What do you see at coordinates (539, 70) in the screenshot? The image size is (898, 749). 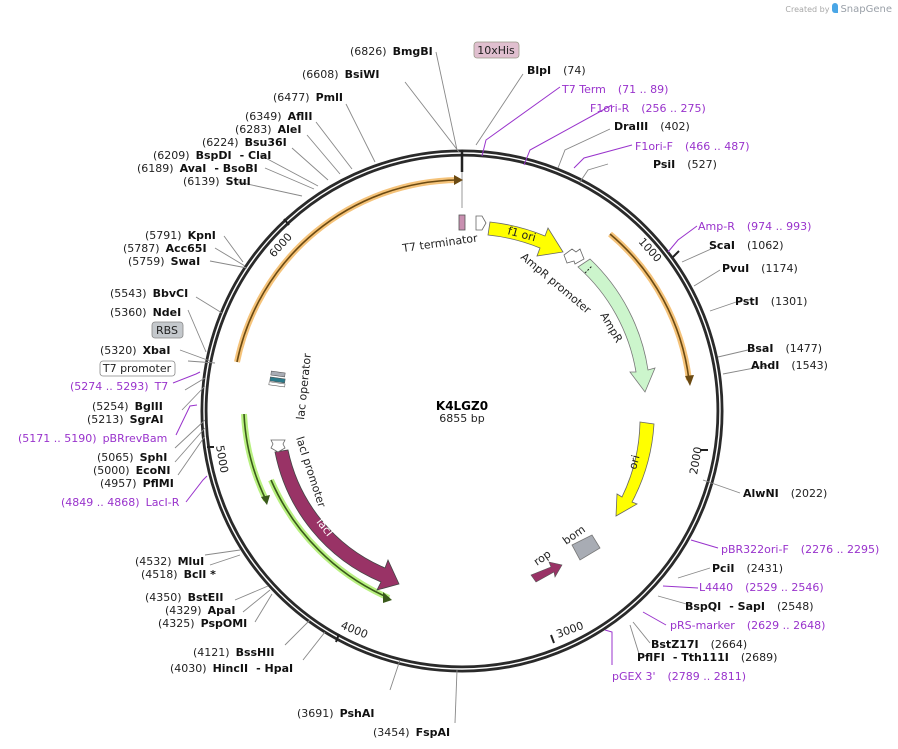 I see `enzyme-blpi: BlpI` at bounding box center [539, 70].